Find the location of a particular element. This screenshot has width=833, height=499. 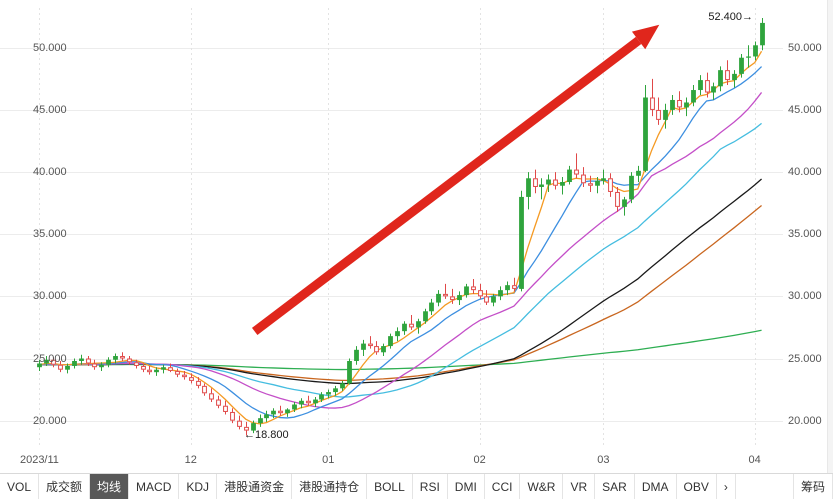

indicator-tab-obv: OBV is located at coordinates (697, 486).